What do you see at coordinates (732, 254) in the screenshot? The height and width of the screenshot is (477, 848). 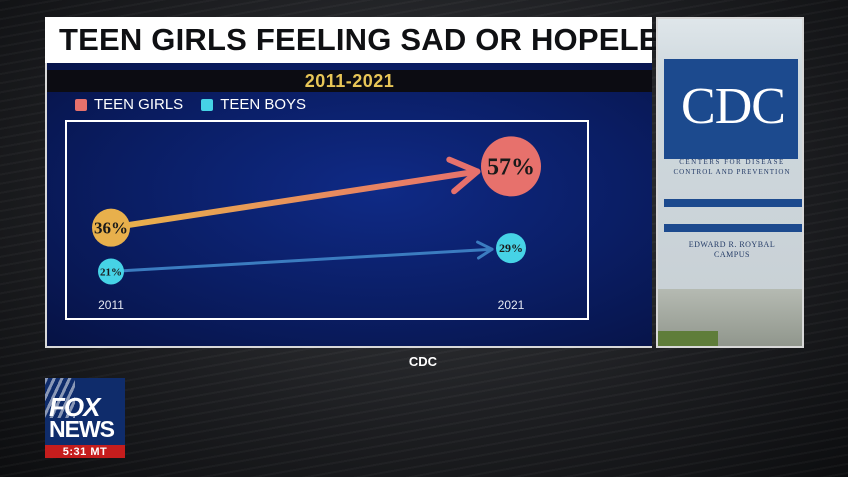 I see `sign-line-4: CAMPUS` at bounding box center [732, 254].